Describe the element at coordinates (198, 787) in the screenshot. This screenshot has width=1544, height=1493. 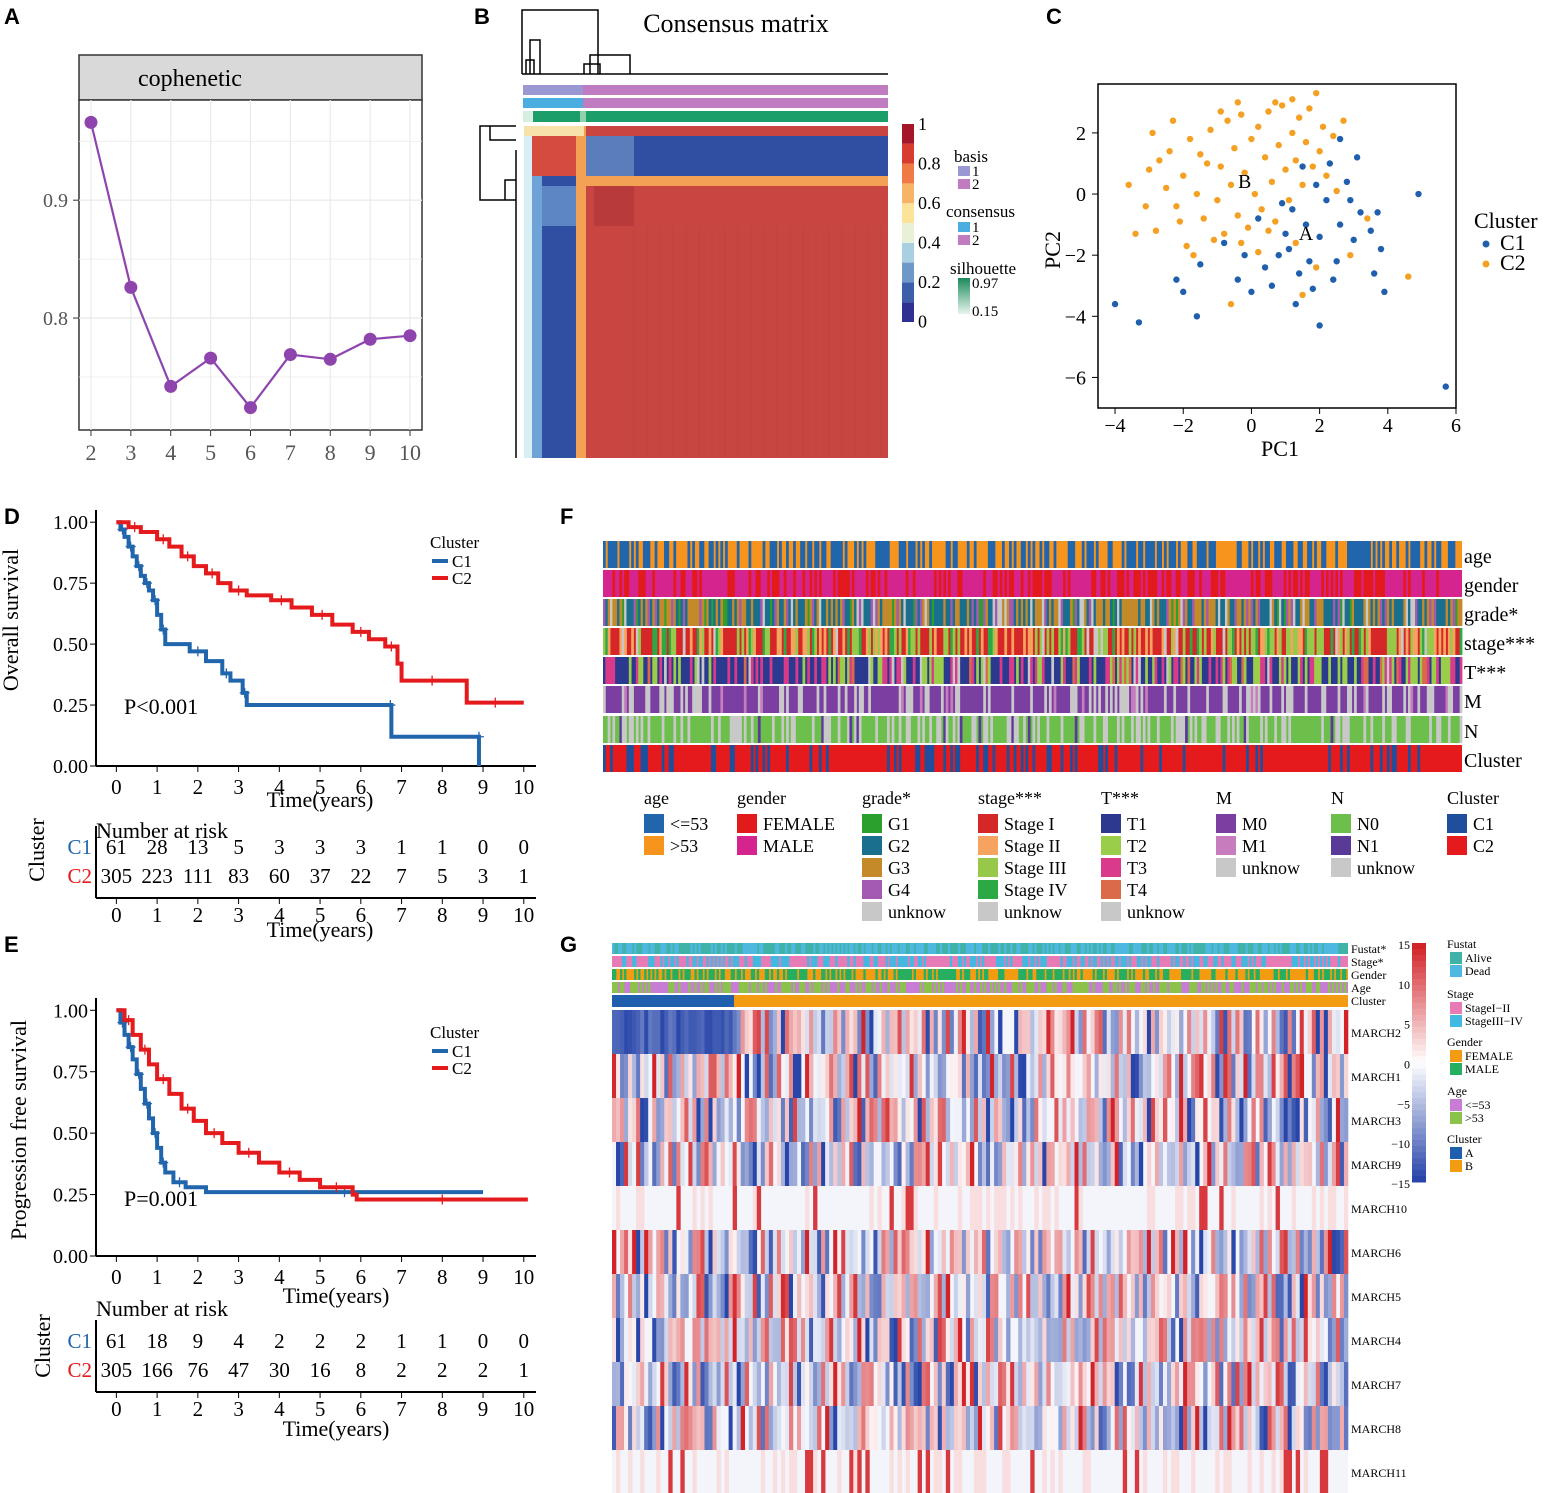
I see `x-tick-label: 2` at that location.